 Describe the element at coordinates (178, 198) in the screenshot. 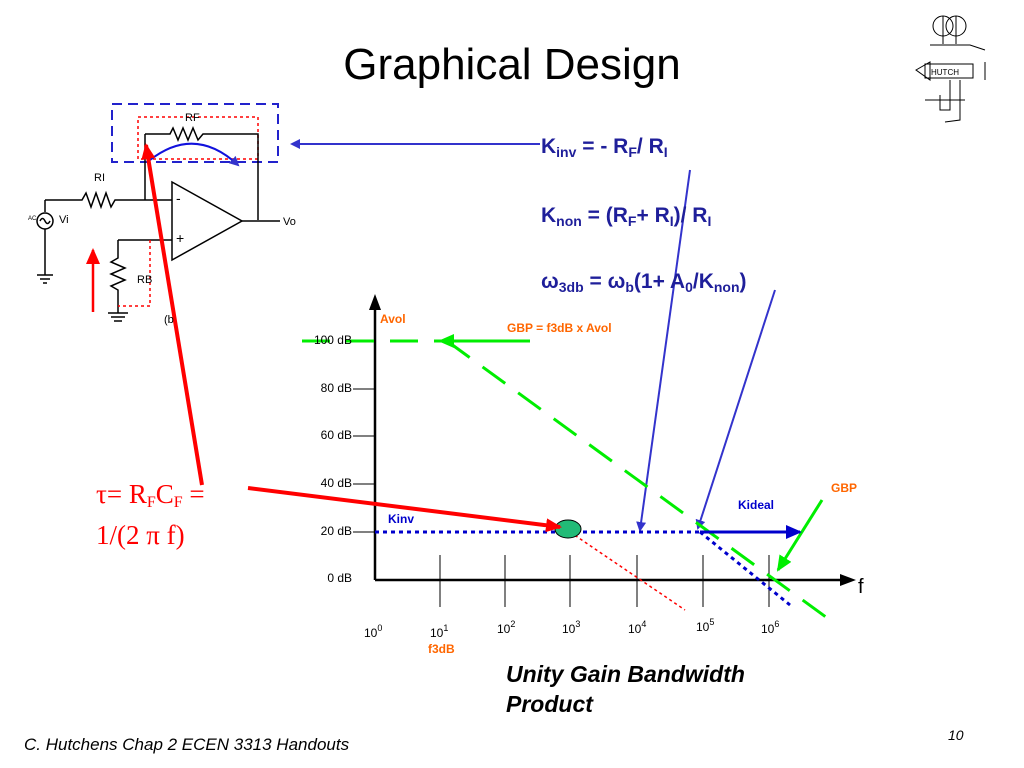

I see `opamp-minus: -` at that location.